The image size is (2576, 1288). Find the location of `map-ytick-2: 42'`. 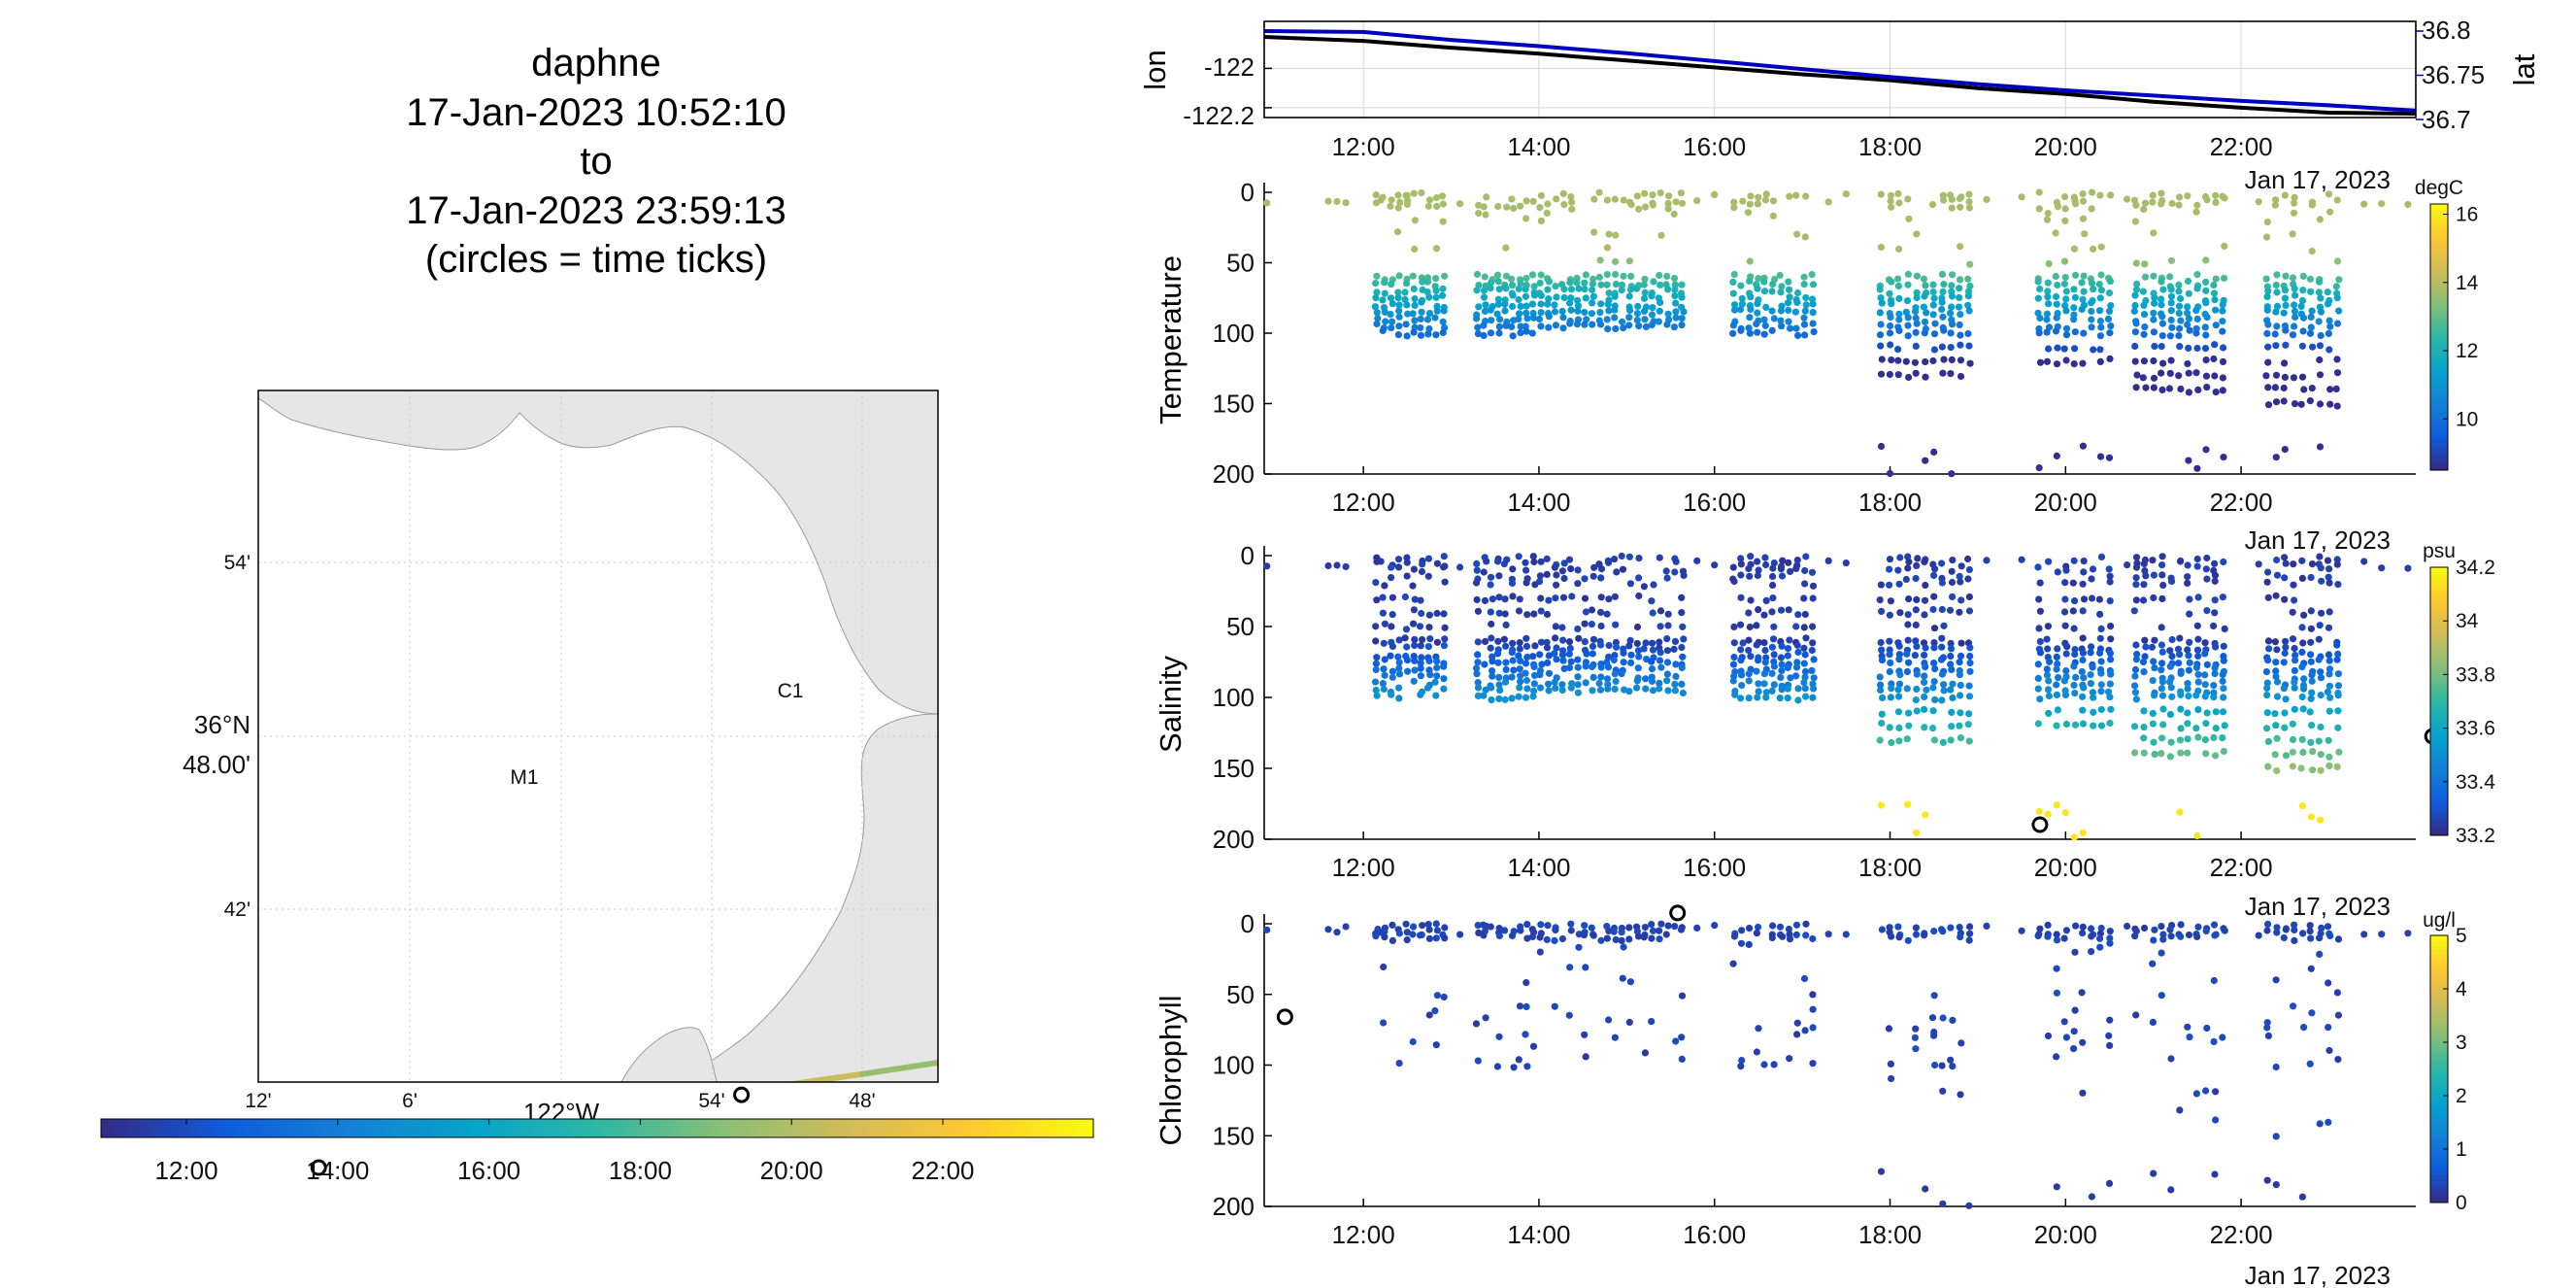

map-ytick-2: 42' is located at coordinates (238, 909).